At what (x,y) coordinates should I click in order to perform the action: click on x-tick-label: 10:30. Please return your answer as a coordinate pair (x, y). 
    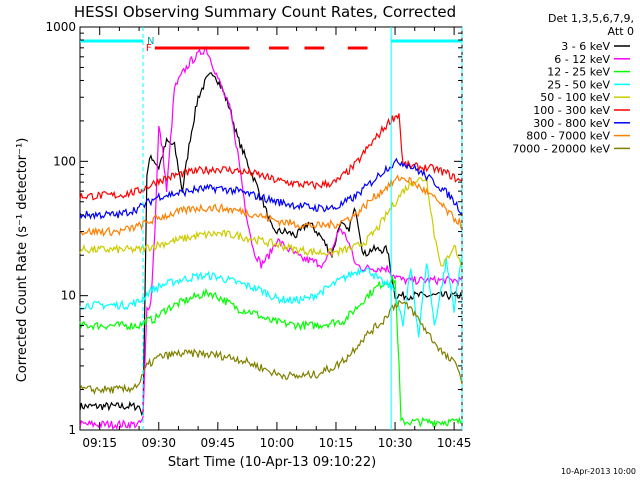
    Looking at the image, I should click on (395, 443).